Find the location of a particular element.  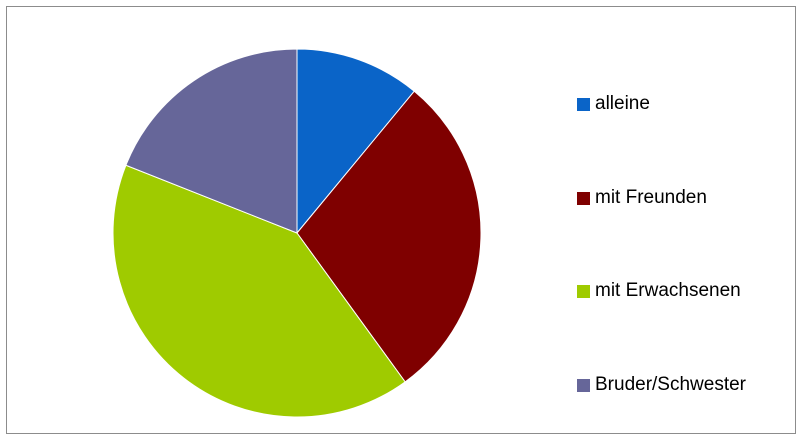

legend-label: mit Erwachsenen is located at coordinates (668, 290).